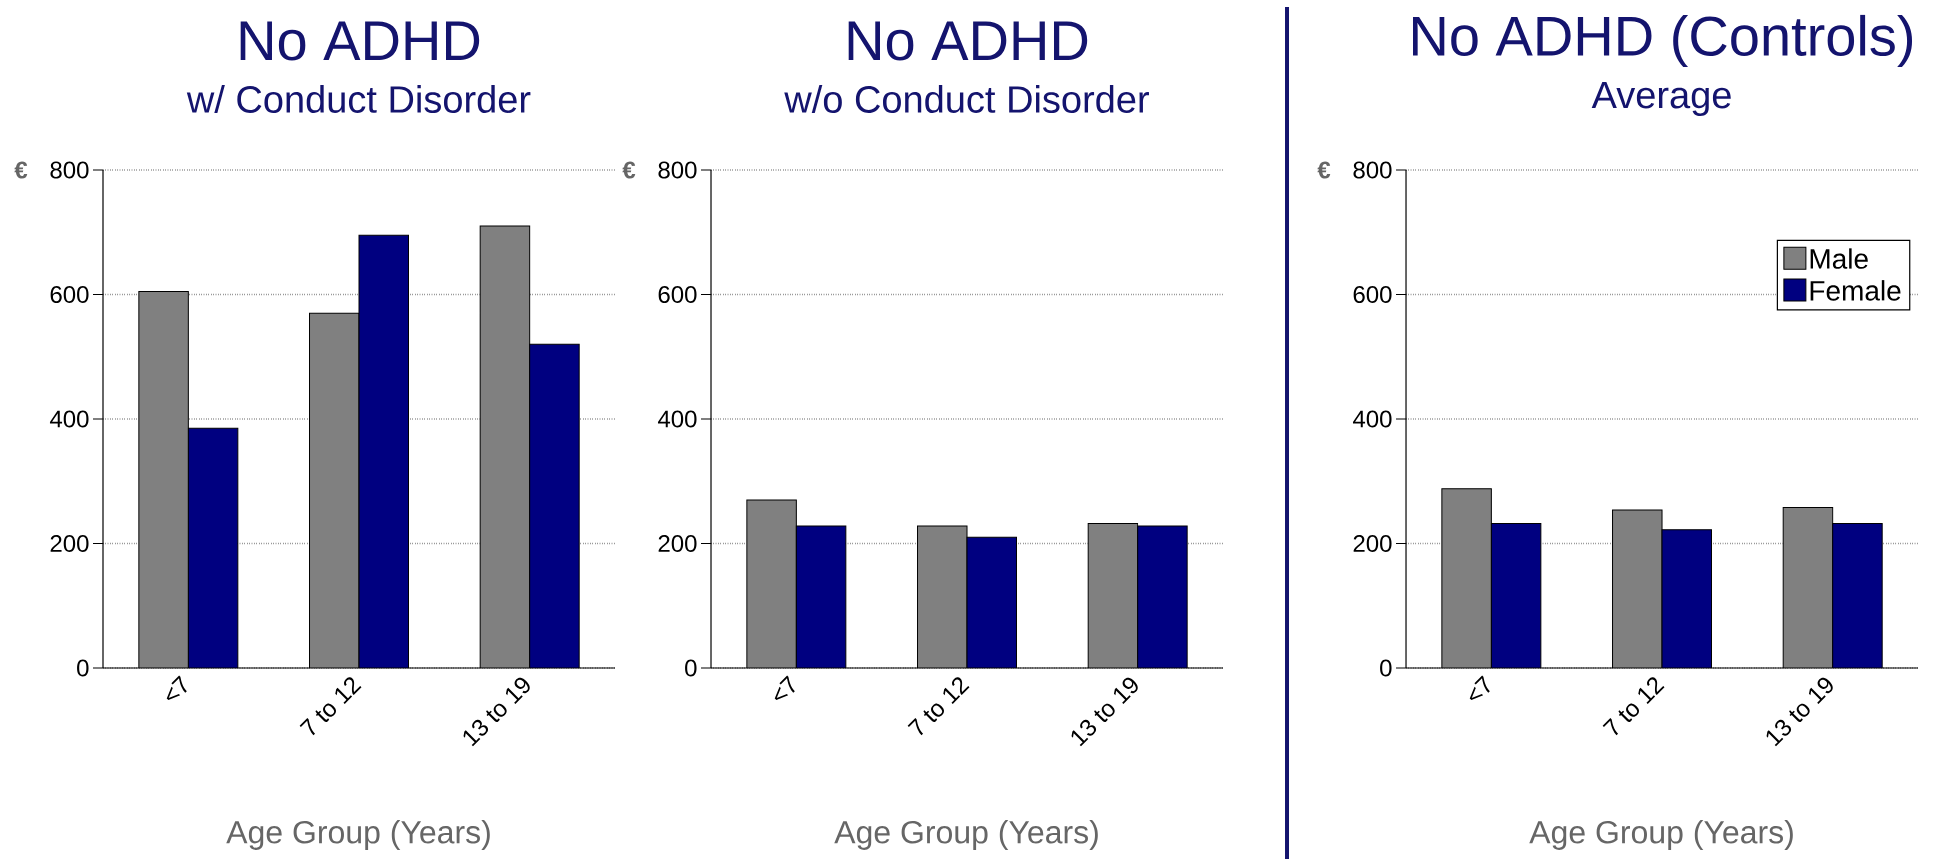 The image size is (1940, 859). Describe the element at coordinates (358, 99) in the screenshot. I see `chart-subtitle: w/ Conduct Disorder` at that location.